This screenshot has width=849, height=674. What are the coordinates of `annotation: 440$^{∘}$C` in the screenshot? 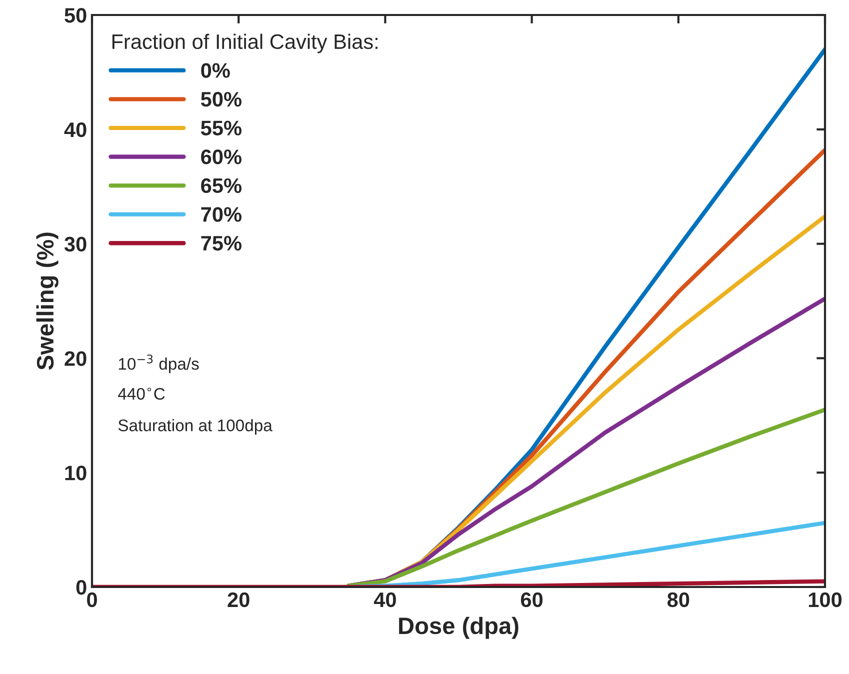 It's located at (141, 394).